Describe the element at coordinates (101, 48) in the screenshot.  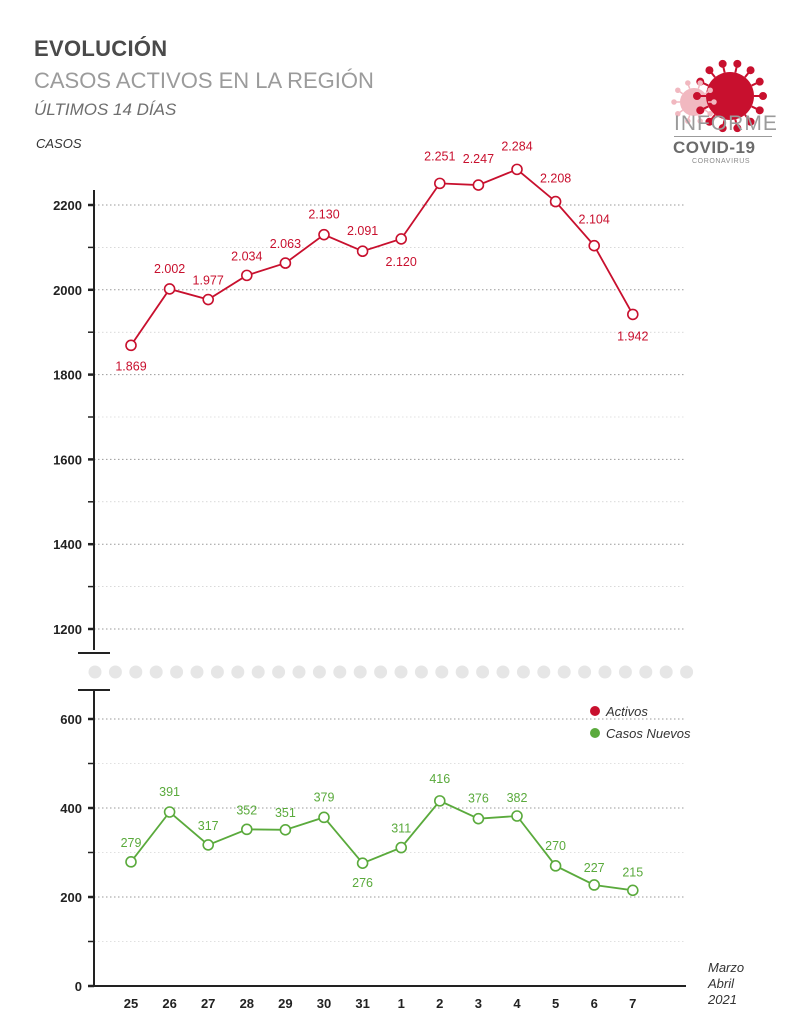
I see `chart-title: EVOLUCIÓN` at that location.